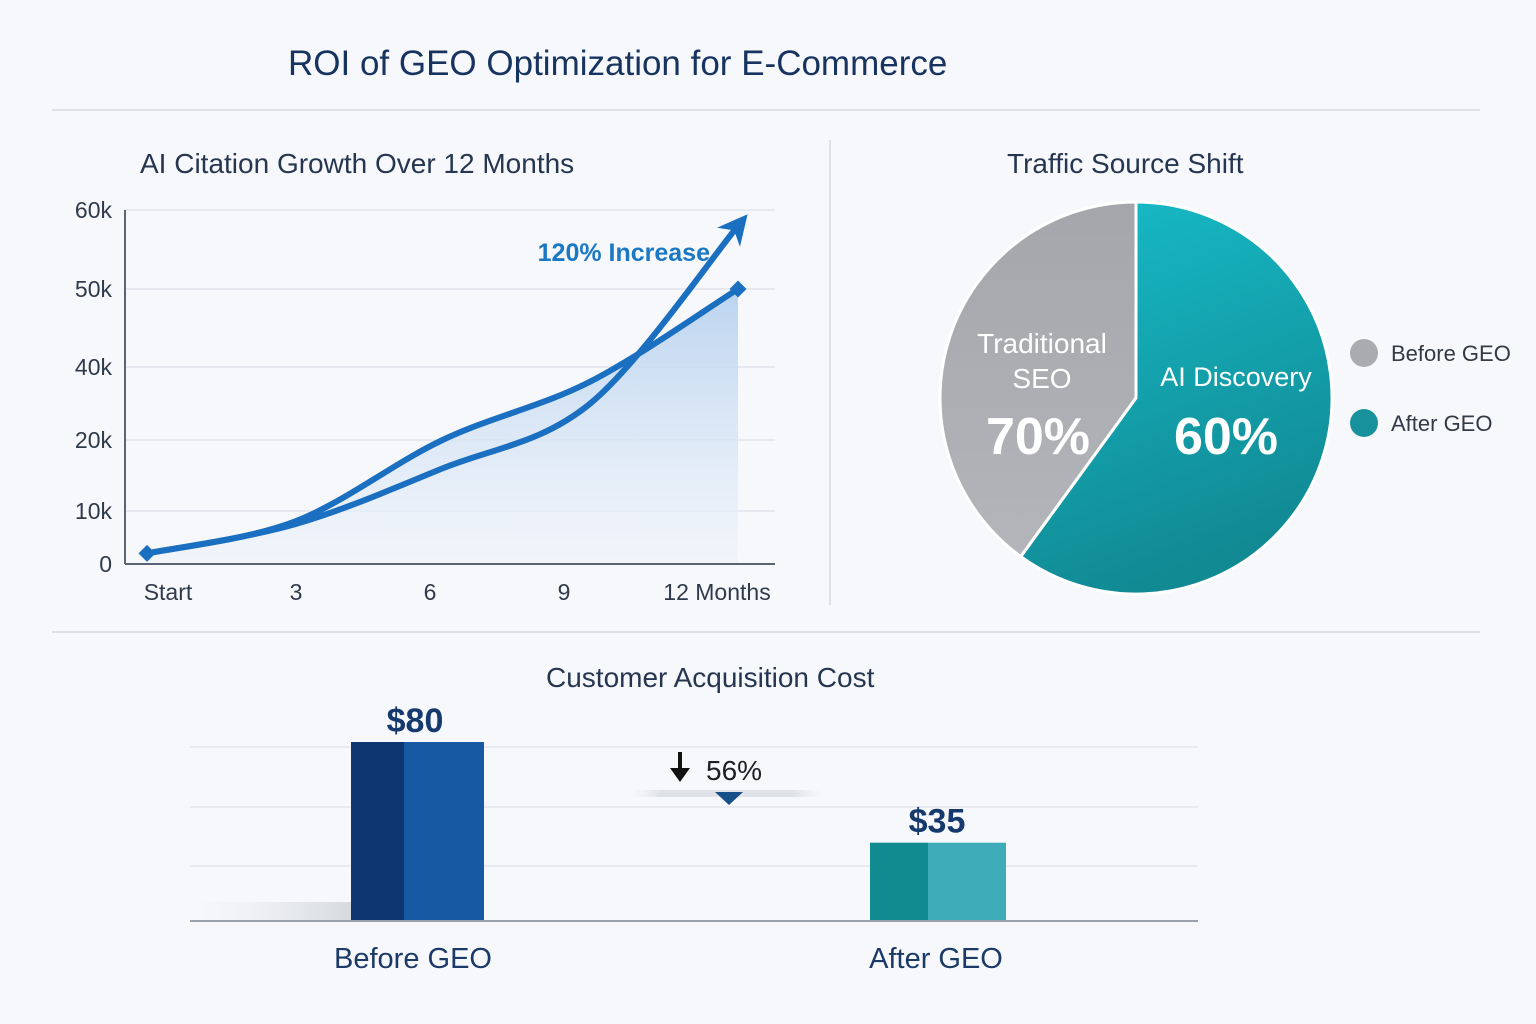  I want to click on bar-after-geo, so click(967, 881).